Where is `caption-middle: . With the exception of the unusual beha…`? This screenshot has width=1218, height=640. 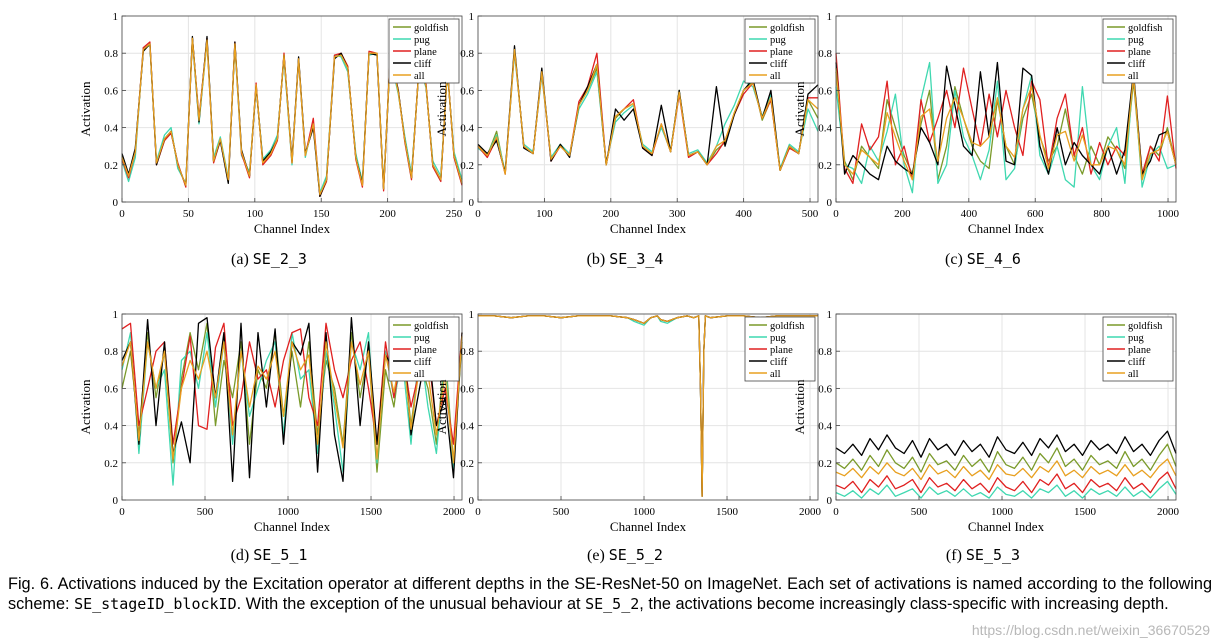
caption-middle: . With the exception of the unusual beha… is located at coordinates (411, 604).